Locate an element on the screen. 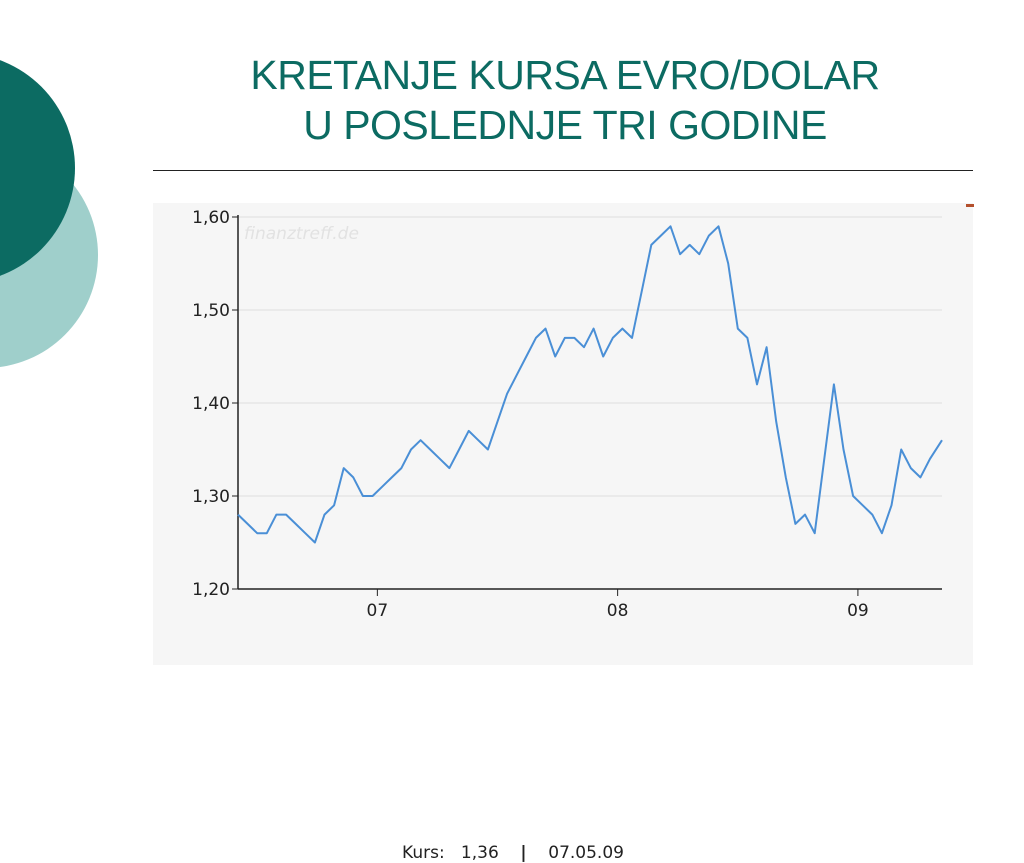 Image resolution: width=1024 pixels, height=863 pixels. x-tick-label: 08 is located at coordinates (618, 611).